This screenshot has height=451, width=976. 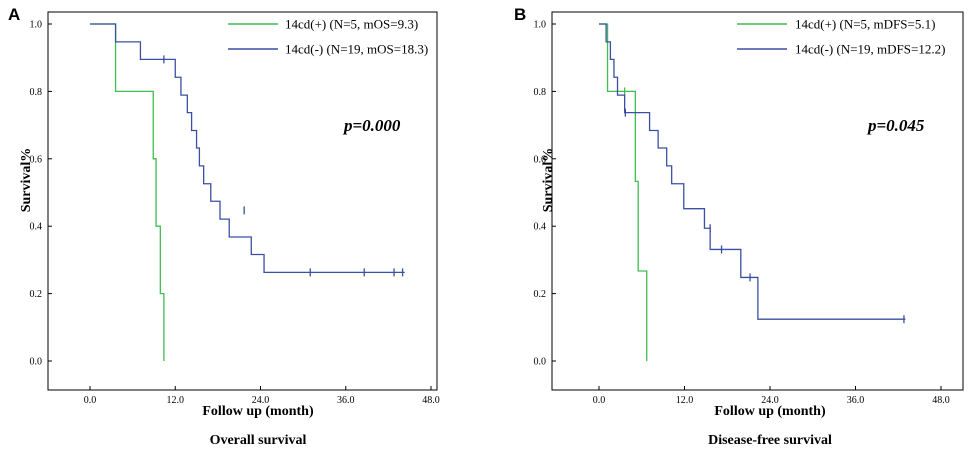 What do you see at coordinates (14, 14) in the screenshot?
I see `panel-letter: A` at bounding box center [14, 14].